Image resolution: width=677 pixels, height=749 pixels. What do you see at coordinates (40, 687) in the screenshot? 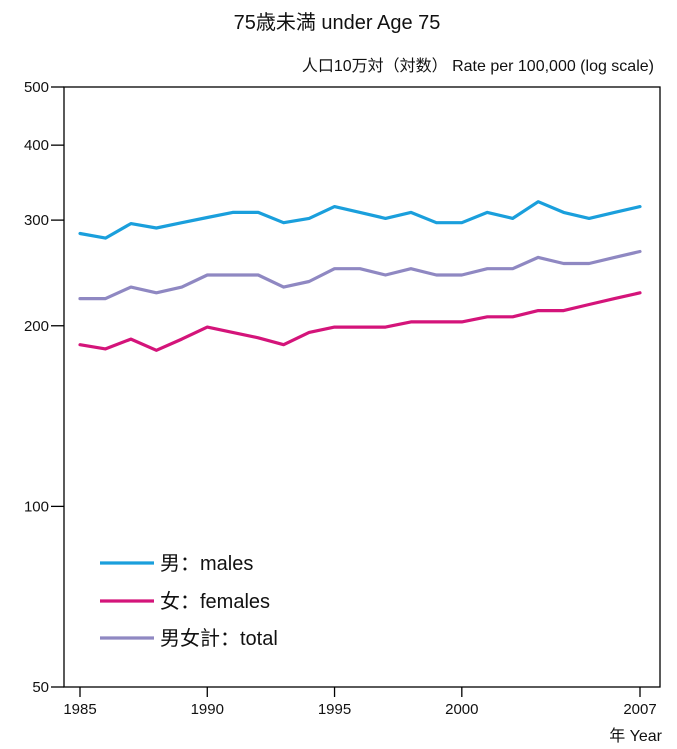
I see `y-tick-label: 50` at bounding box center [40, 687].